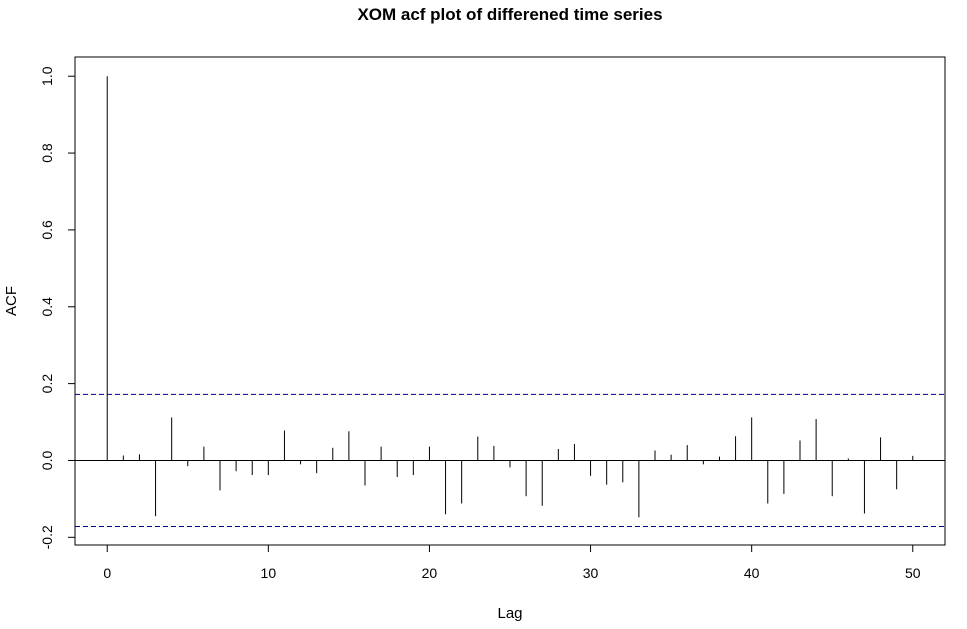  I want to click on y-axis-label: ACF, so click(11, 301).